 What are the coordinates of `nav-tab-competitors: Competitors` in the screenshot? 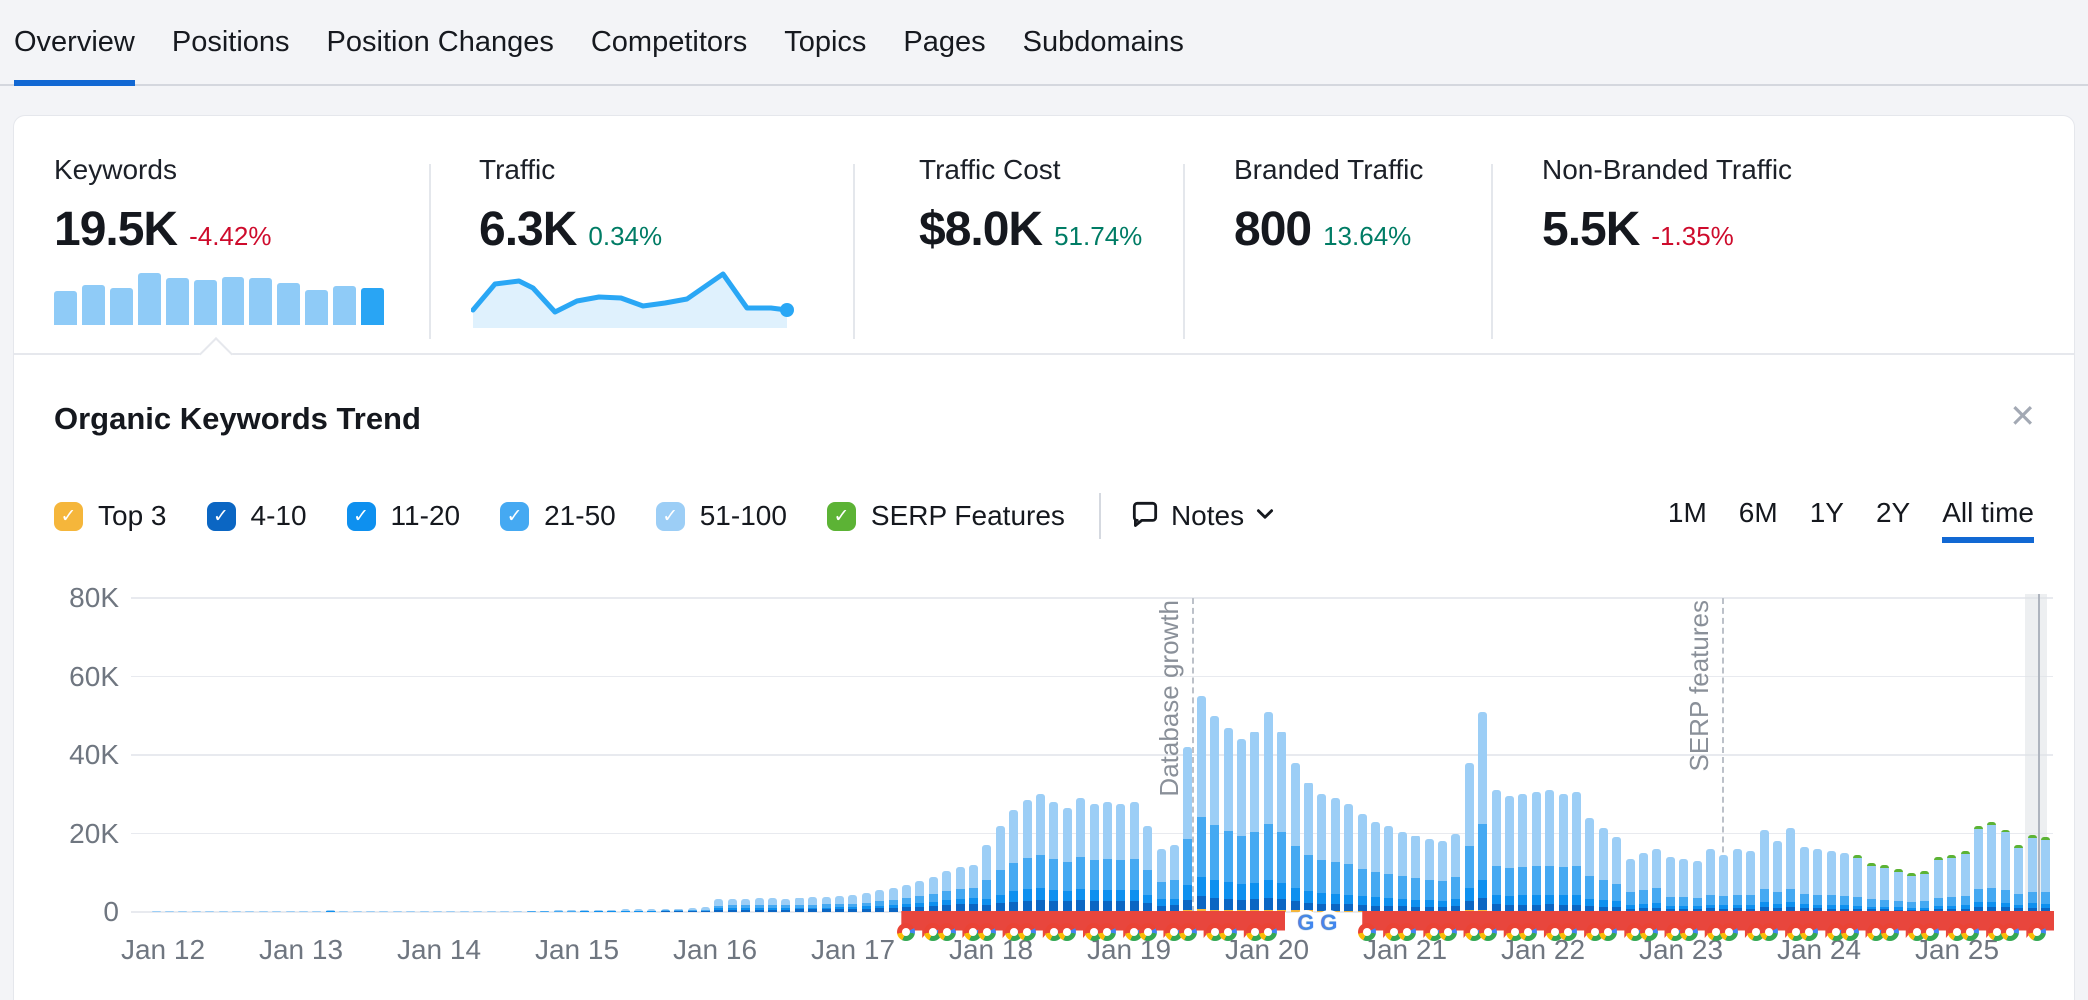 It's located at (669, 41).